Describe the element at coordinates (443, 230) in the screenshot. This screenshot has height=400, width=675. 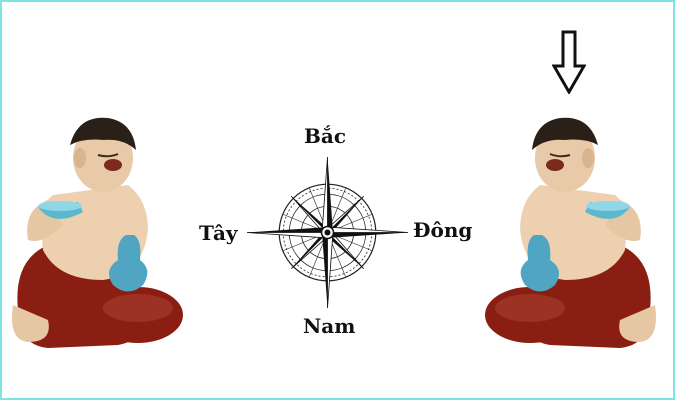
I see `compass-label-east: Đông` at that location.